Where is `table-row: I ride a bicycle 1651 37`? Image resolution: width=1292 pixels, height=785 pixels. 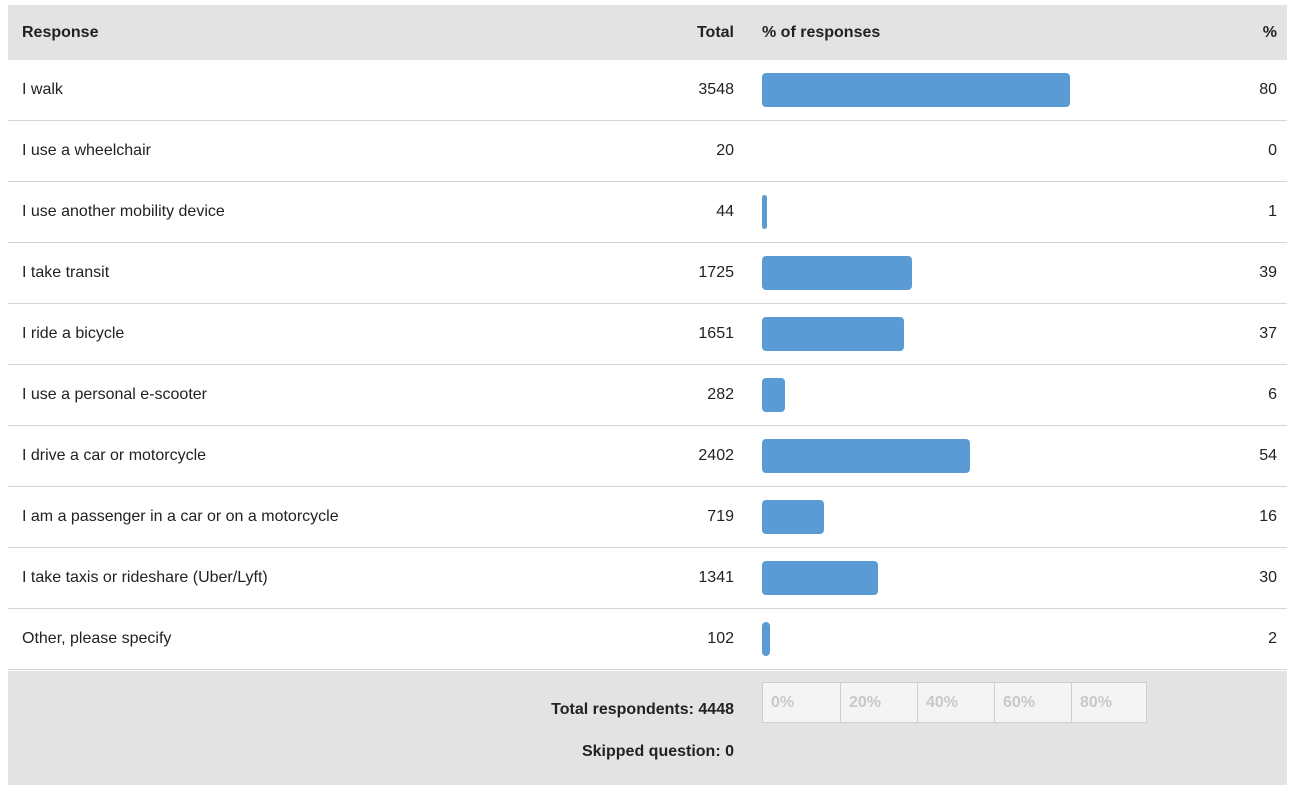
table-row: I ride a bicycle 1651 37 is located at coordinates (647, 334).